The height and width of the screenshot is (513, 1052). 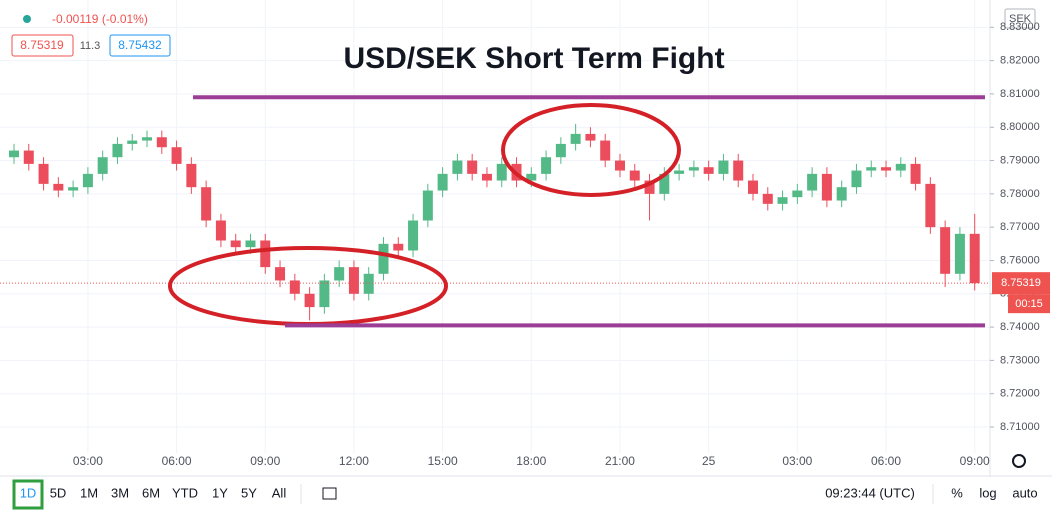 I want to click on bid-box, so click(x=42, y=45).